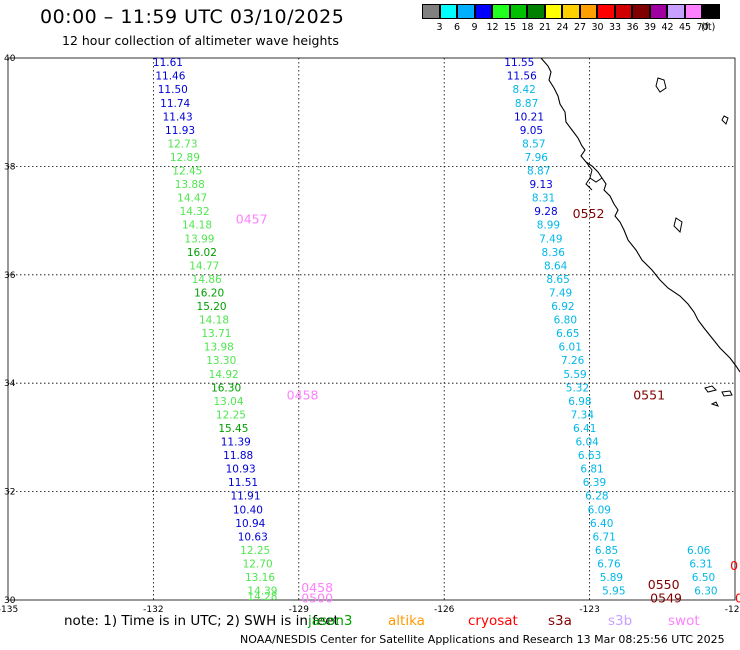 This screenshot has width=740, height=650. I want to click on wave-height-value: 11.61, so click(168, 63).